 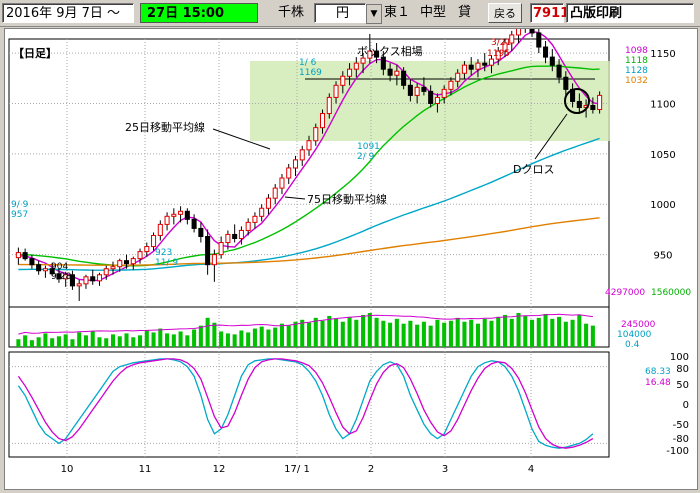 I want to click on price-legend-value: 1098, so click(x=636, y=51).